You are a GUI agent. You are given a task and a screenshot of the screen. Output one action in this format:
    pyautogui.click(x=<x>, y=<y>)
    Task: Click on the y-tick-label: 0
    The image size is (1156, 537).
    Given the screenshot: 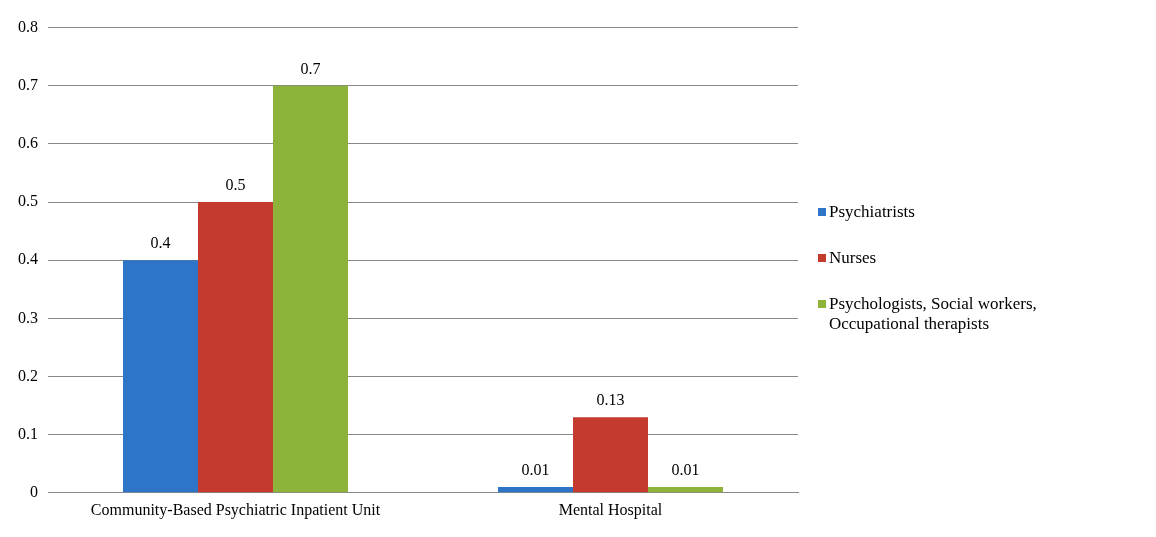 What is the action you would take?
    pyautogui.click(x=34, y=491)
    